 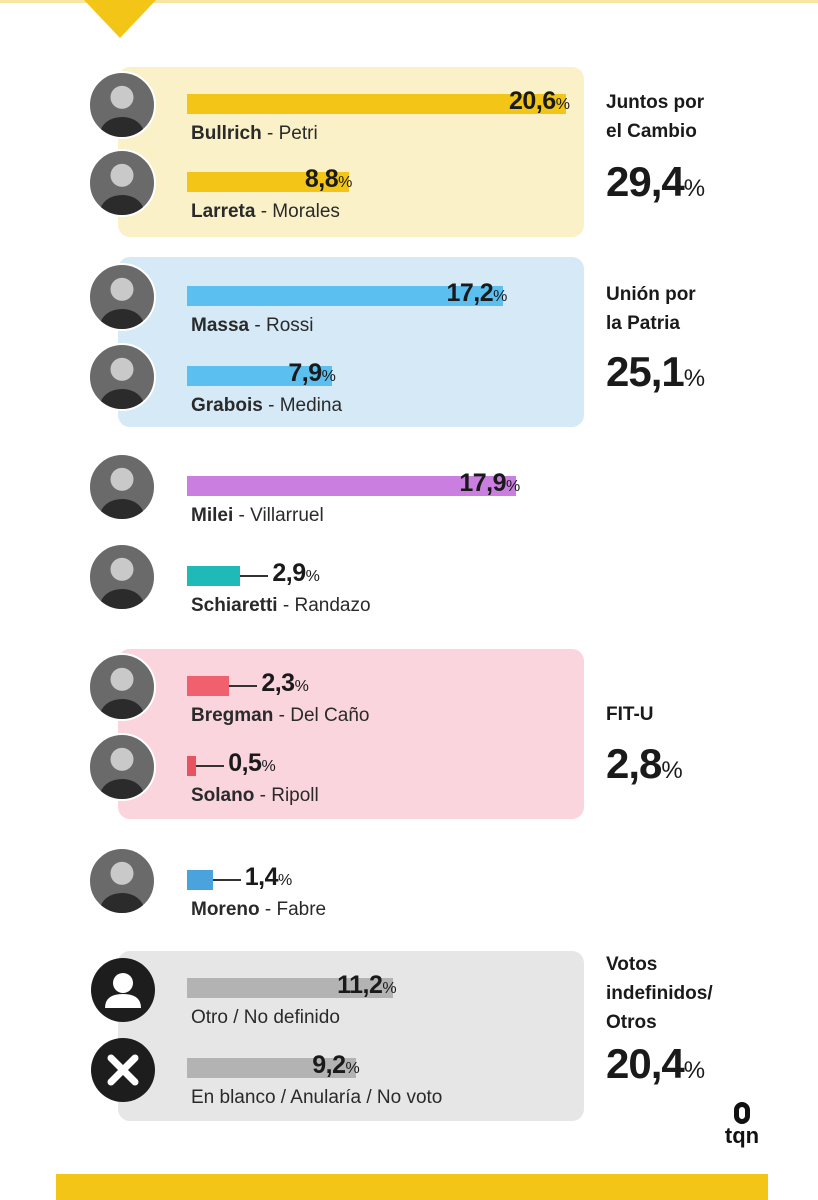 What do you see at coordinates (123, 990) in the screenshot?
I see `user-icon` at bounding box center [123, 990].